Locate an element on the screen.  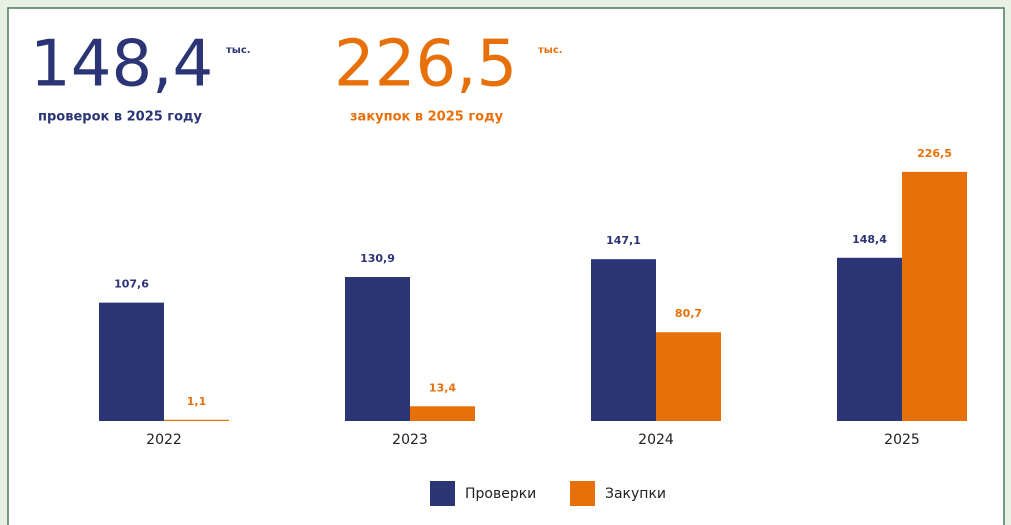
headline-caption: закупок в 2025 году is located at coordinates (427, 117).